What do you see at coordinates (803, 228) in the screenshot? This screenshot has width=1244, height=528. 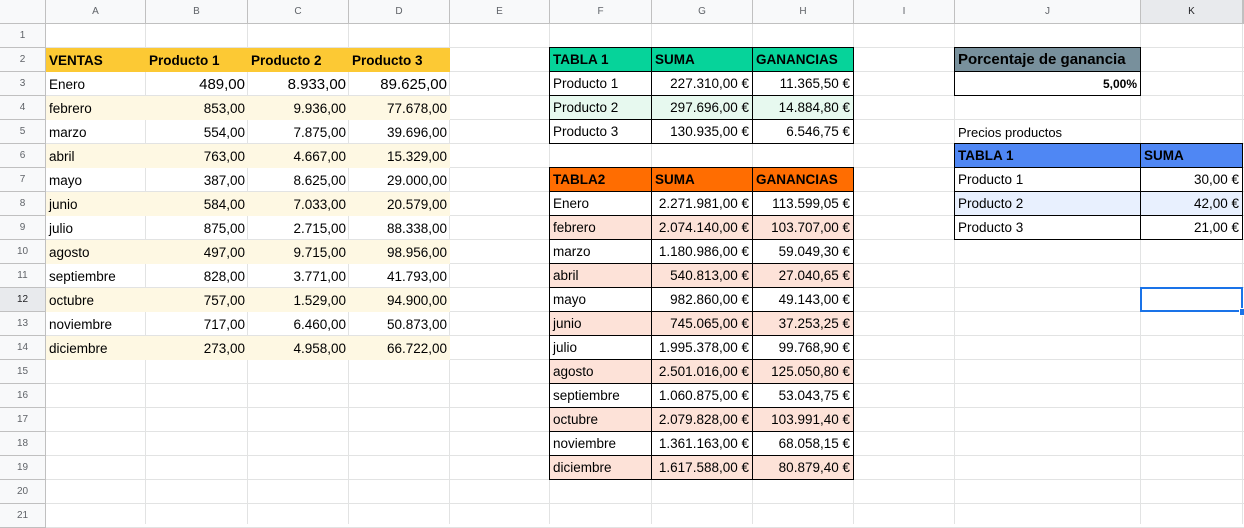 I see `tabla2-value-cell: 103.707,00 €` at bounding box center [803, 228].